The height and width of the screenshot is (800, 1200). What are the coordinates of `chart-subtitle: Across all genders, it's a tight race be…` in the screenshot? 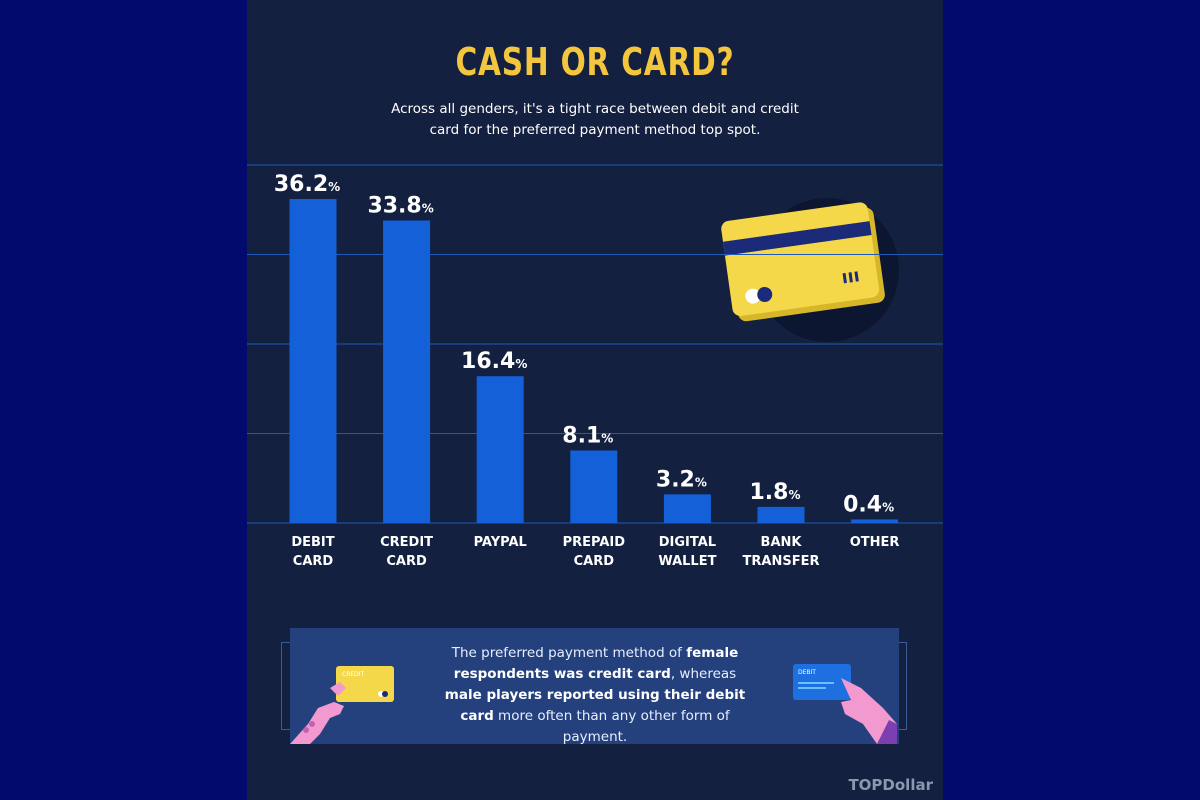 It's located at (595, 119).